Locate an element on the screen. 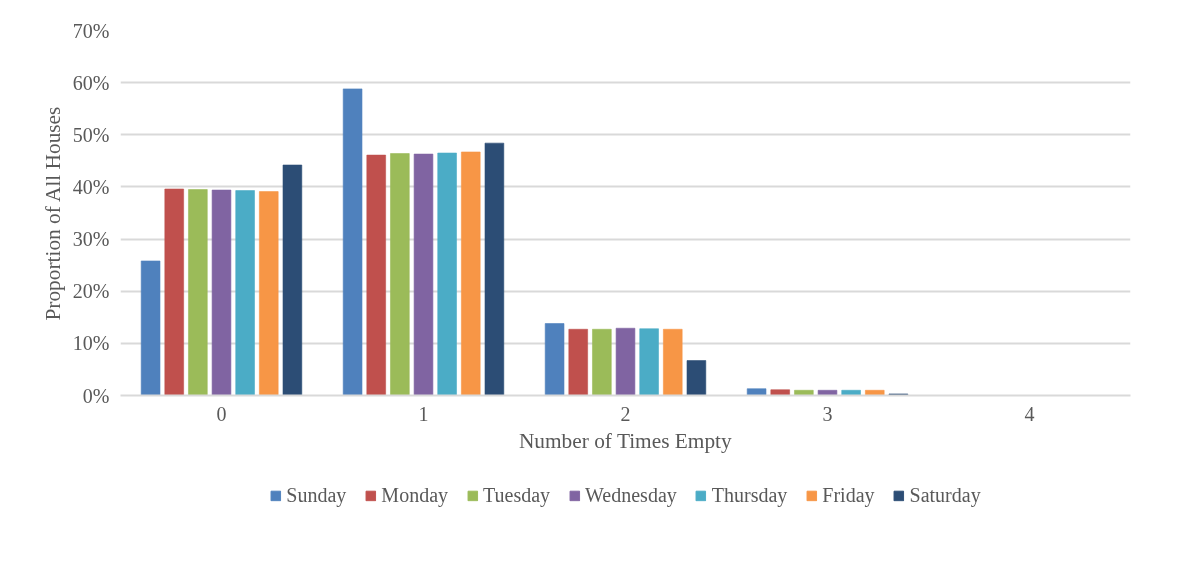 The width and height of the screenshot is (1199, 578). x-tick-label: 2 is located at coordinates (625, 413).